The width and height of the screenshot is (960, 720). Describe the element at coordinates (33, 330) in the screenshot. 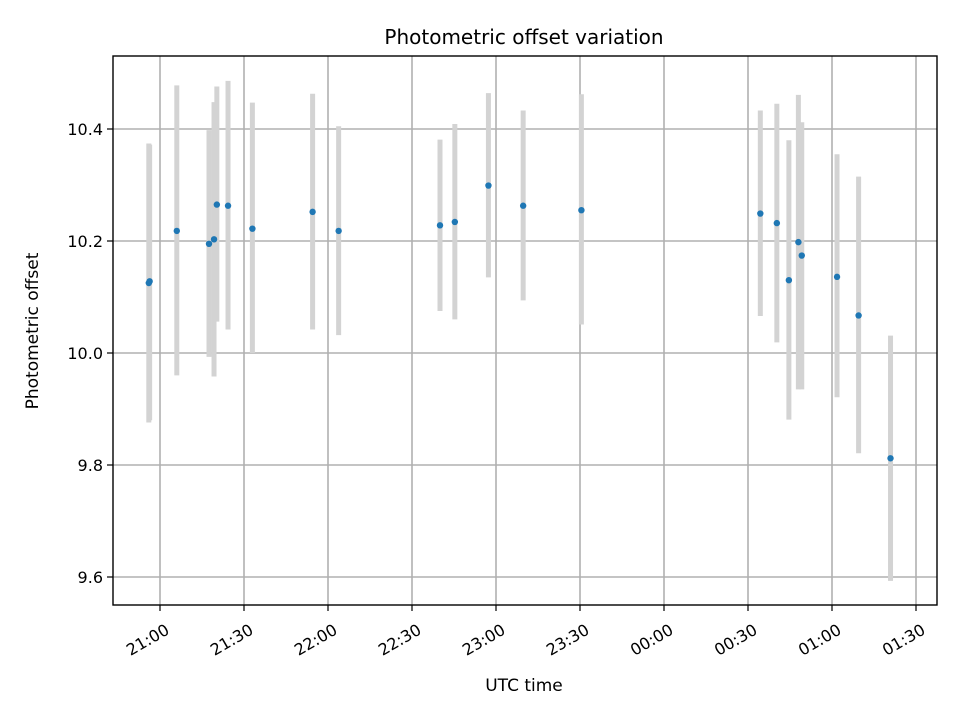

I see `y-axis-label: Photometric offset` at that location.